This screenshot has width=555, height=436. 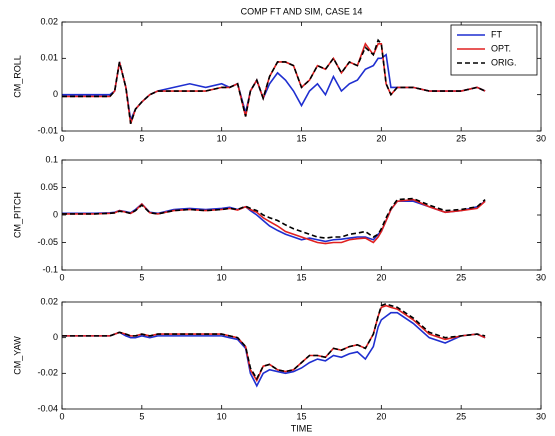 I want to click on y-tick-label: -0.04, so click(x=47, y=408).